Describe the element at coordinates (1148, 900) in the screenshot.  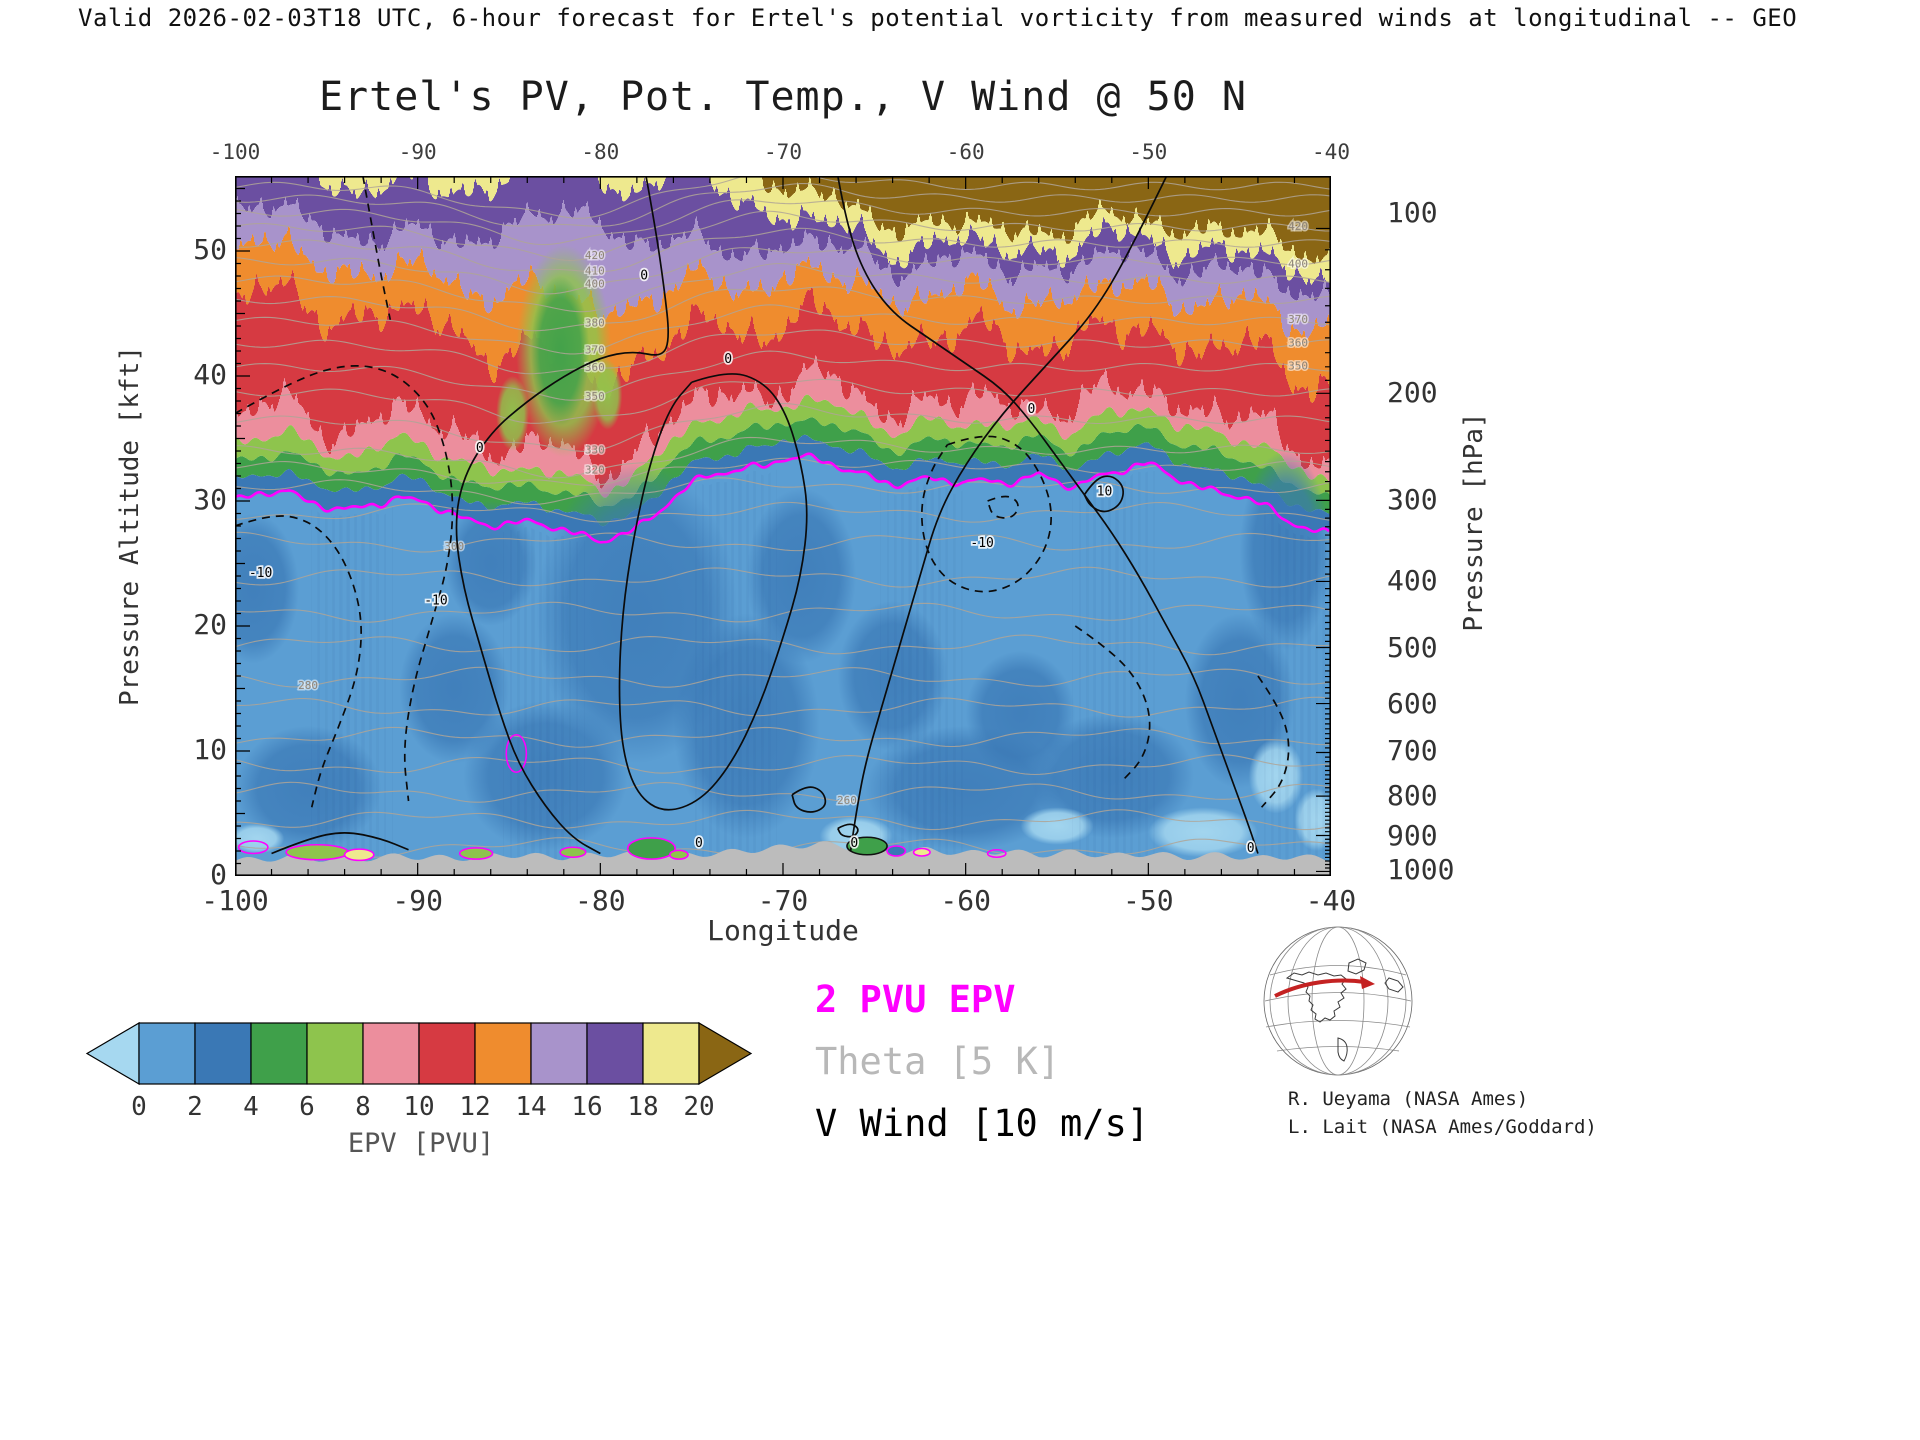
I see `x-tick-label-bottom: -50` at that location.